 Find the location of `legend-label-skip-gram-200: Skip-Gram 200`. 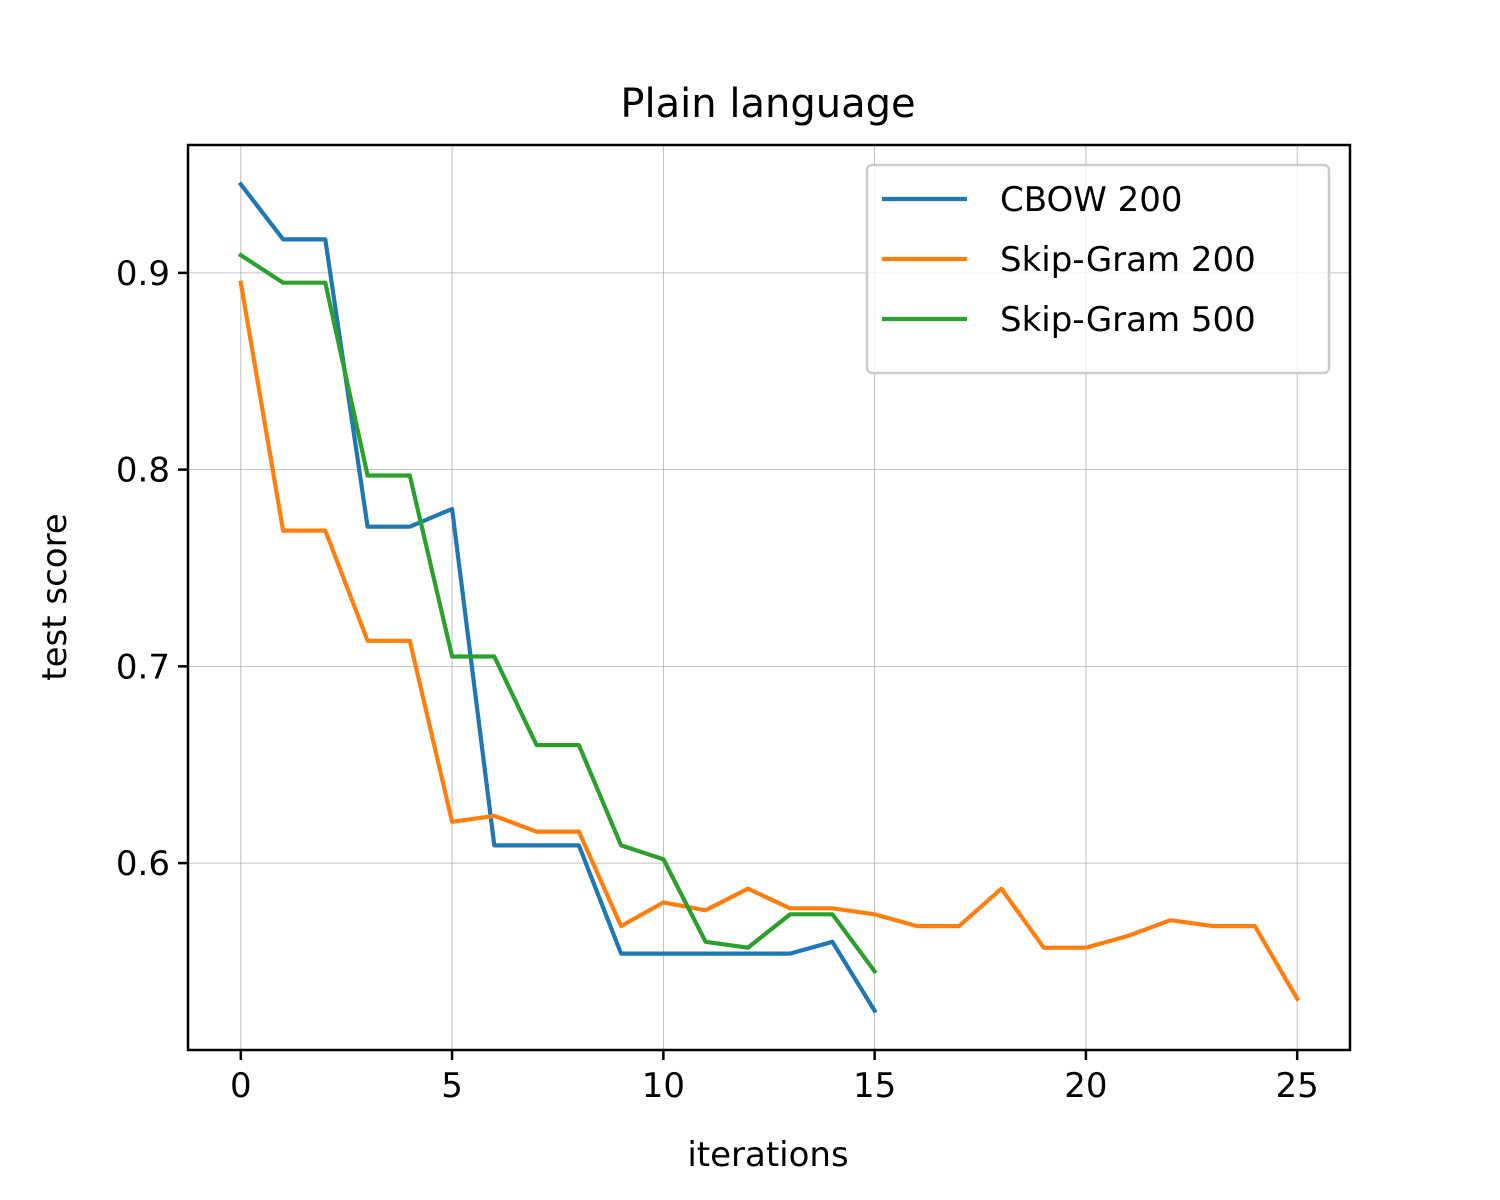

legend-label-skip-gram-200: Skip-Gram 200 is located at coordinates (1128, 260).